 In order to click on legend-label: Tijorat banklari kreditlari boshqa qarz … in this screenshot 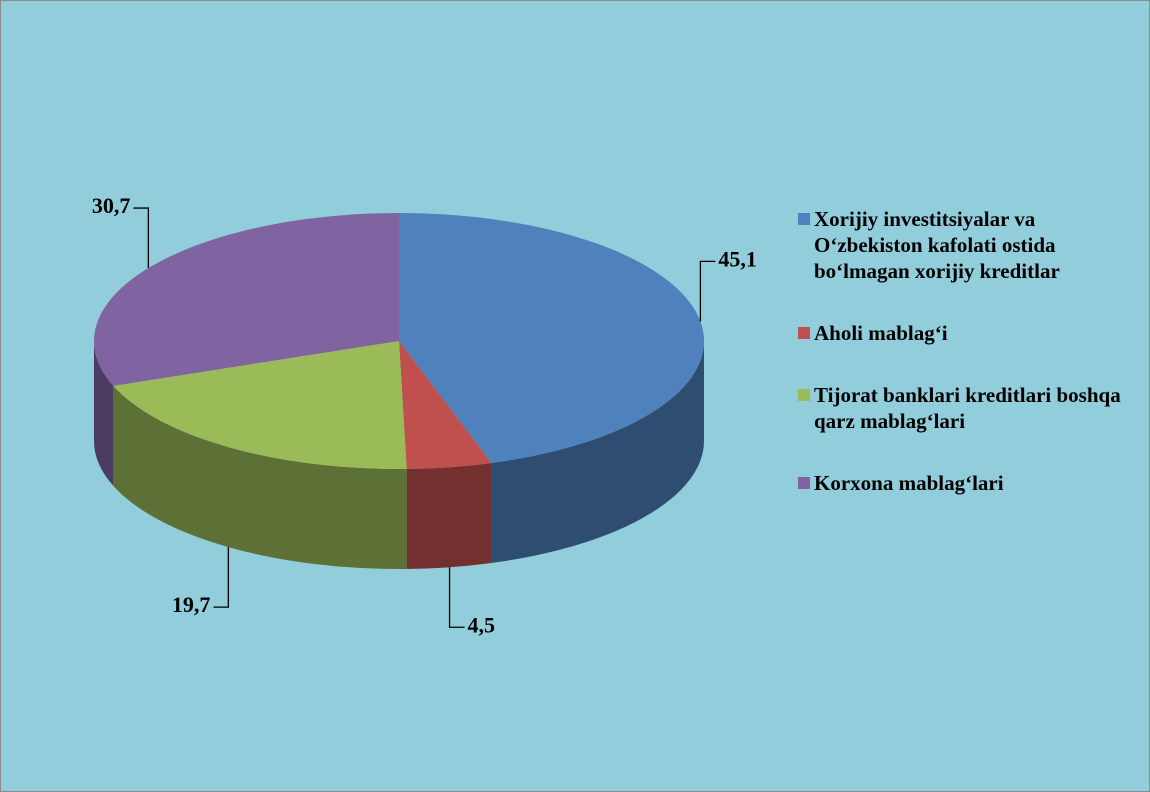, I will do `click(967, 408)`.